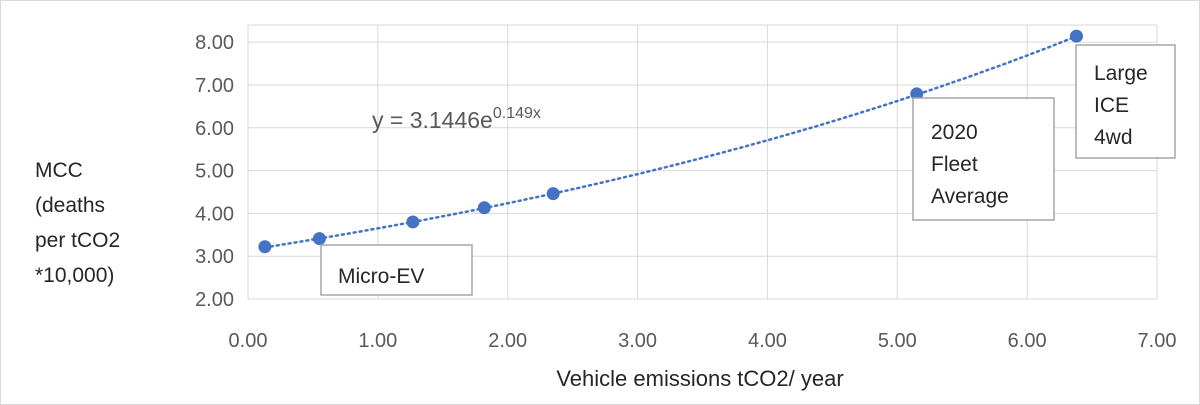  Describe the element at coordinates (970, 196) in the screenshot. I see `annotation-text: Average` at that location.